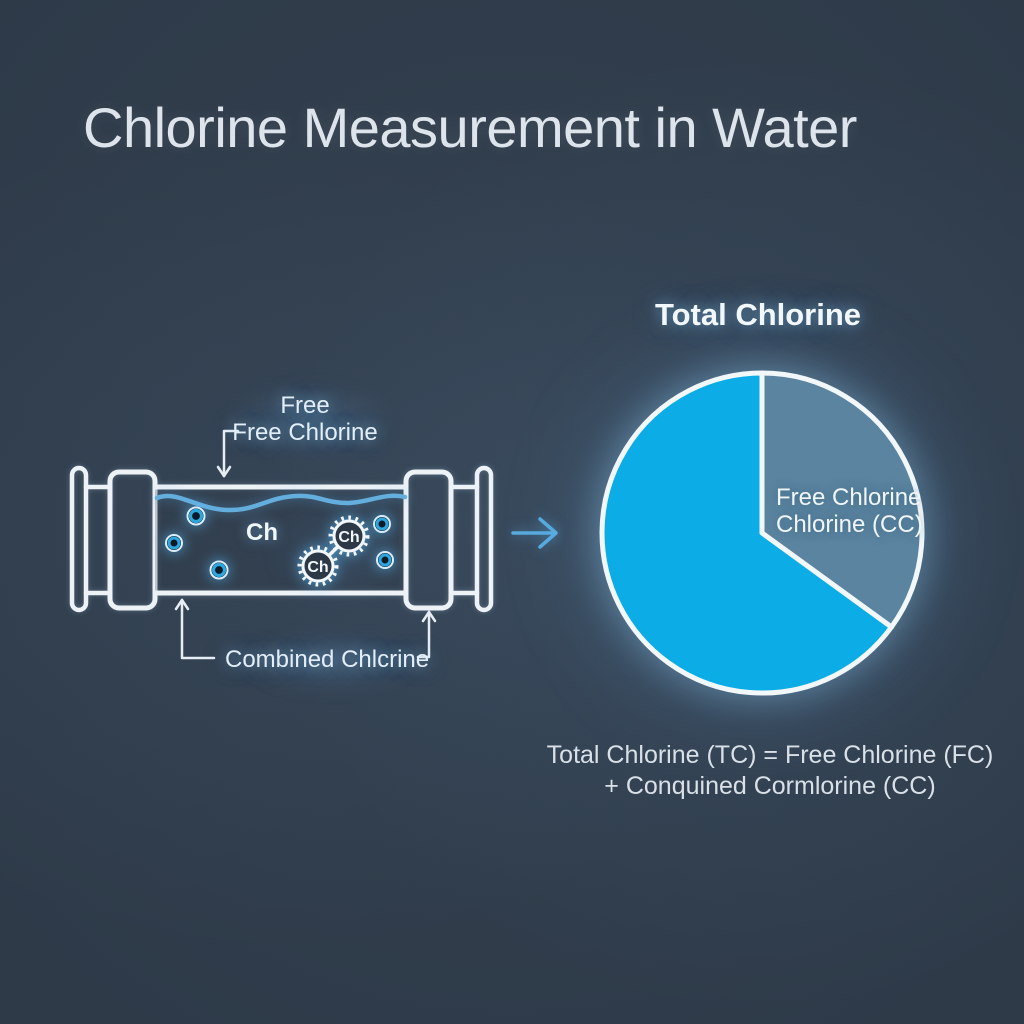 The height and width of the screenshot is (1024, 1024). I want to click on free-chlorine-label: Free Free Chlorine, so click(305, 419).